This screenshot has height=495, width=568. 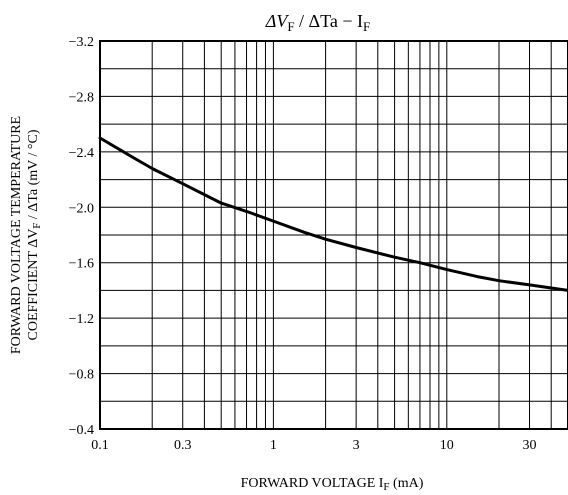 I want to click on x-tick-label: 1, so click(x=273, y=445).